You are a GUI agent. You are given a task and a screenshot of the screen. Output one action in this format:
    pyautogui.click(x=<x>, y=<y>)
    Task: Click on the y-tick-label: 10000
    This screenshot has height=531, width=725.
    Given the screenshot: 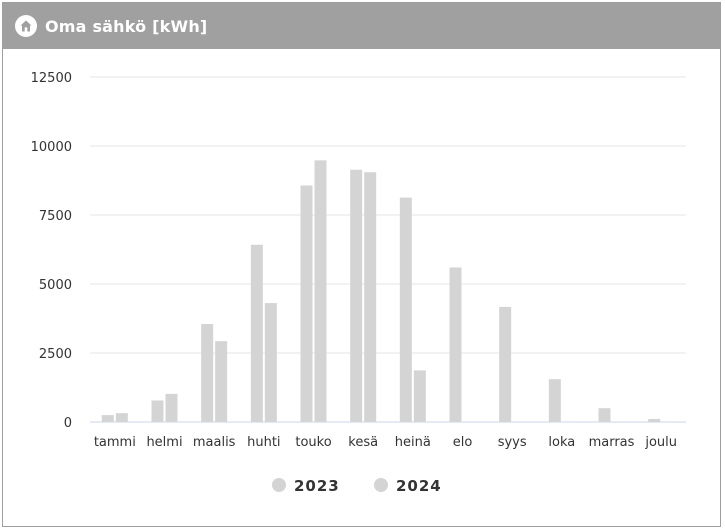 What is the action you would take?
    pyautogui.click(x=51, y=147)
    